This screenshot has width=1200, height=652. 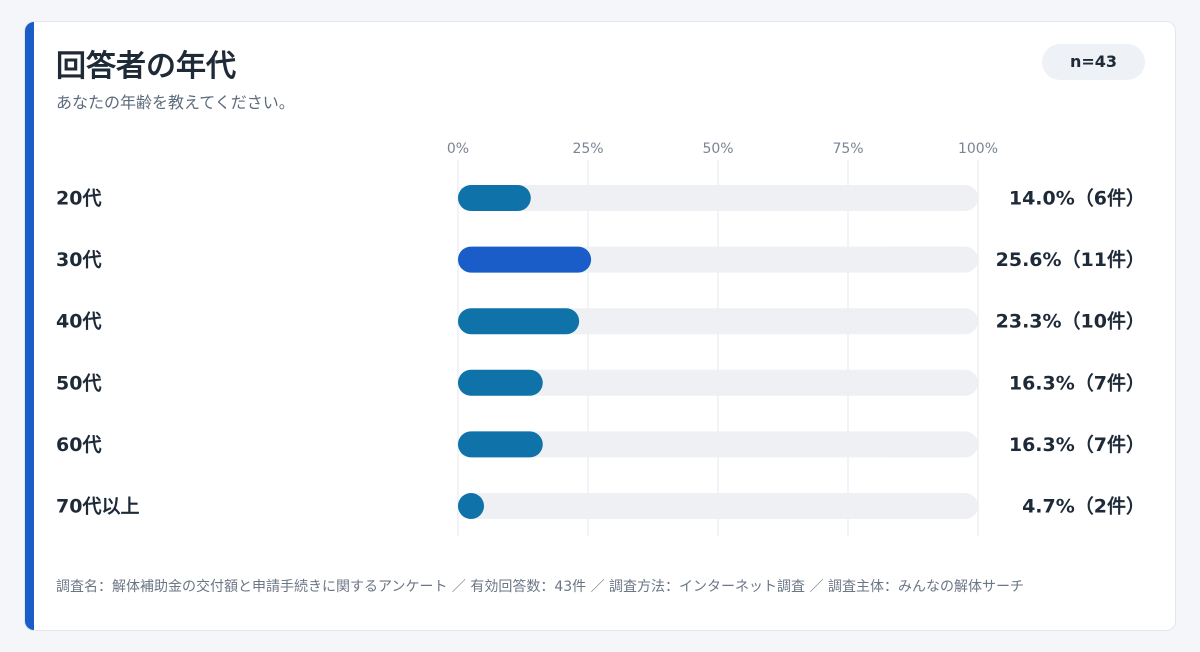 I want to click on value-label: 4.7%（2件）, so click(x=1083, y=506).